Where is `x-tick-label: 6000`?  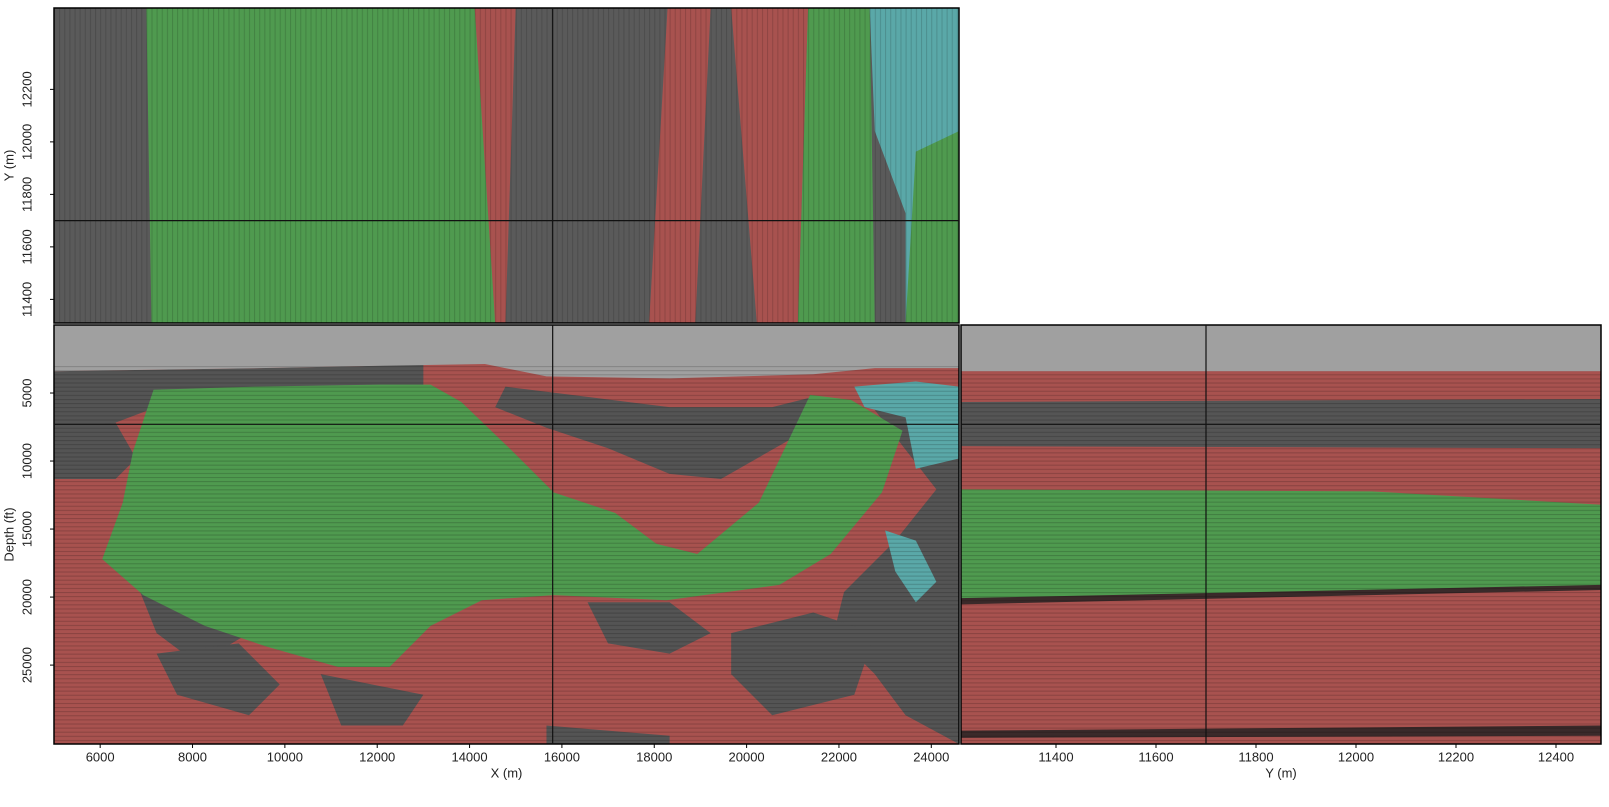
x-tick-label: 6000 is located at coordinates (100, 756).